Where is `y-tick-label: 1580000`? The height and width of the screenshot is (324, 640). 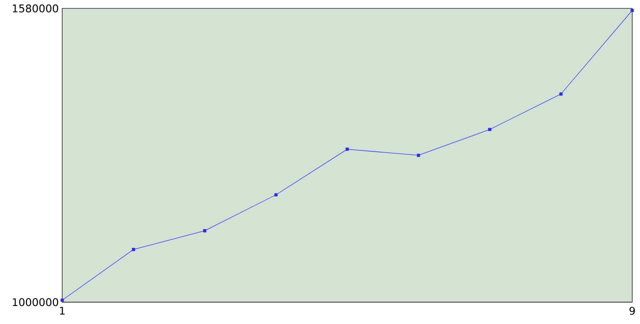 y-tick-label: 1580000 is located at coordinates (35, 8).